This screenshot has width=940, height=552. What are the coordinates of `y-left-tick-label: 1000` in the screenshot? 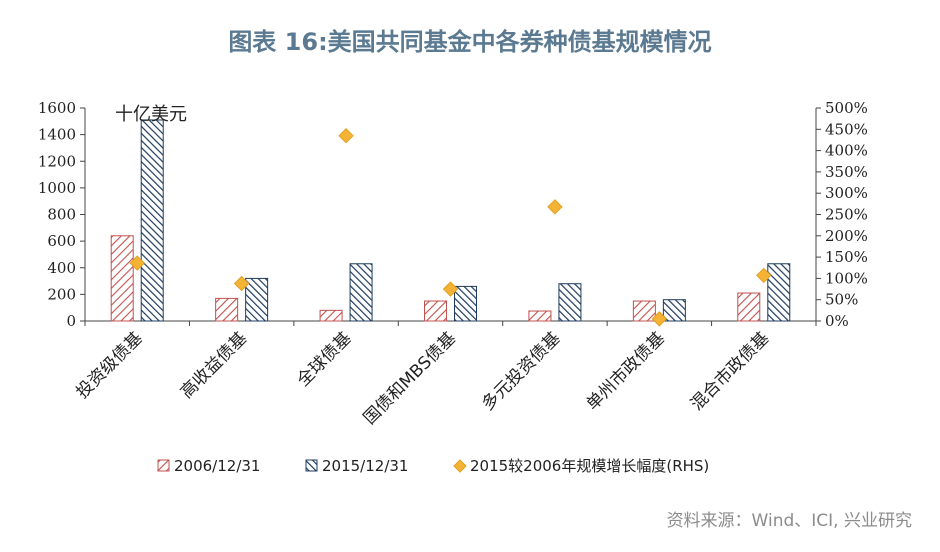 It's located at (57, 188).